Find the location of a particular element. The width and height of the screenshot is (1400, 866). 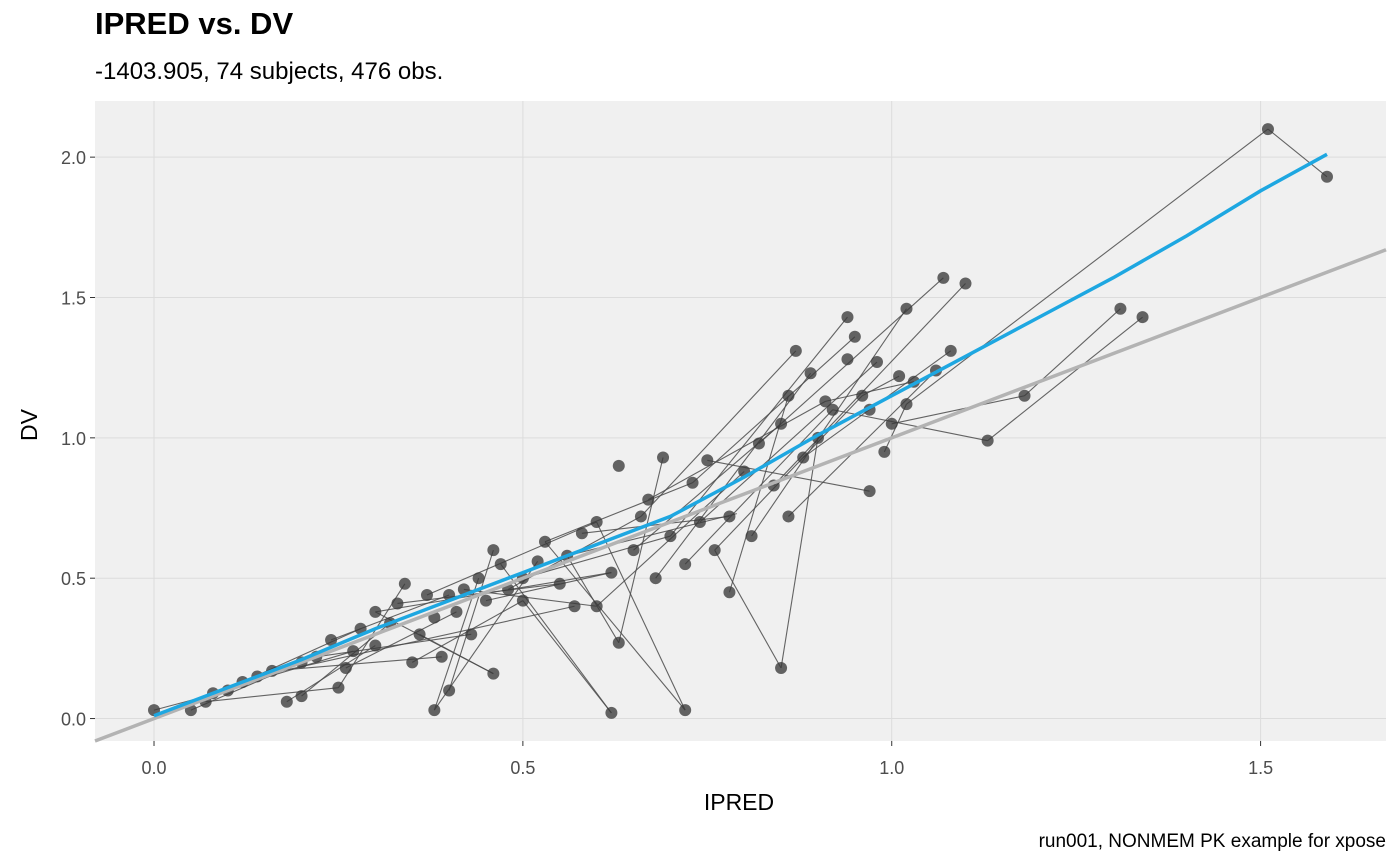

x-axis-ticks: 0.0 0.5 1.0 1.5 is located at coordinates (707, 759).